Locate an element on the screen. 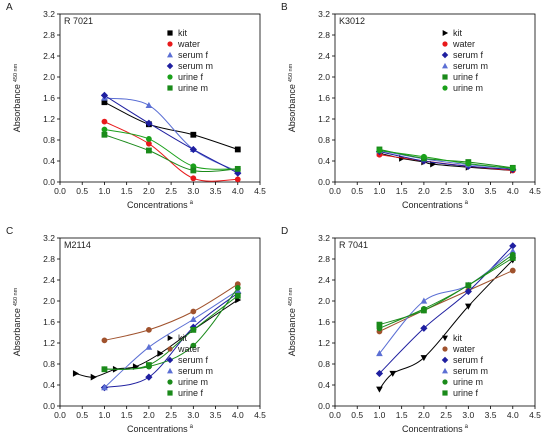 The width and height of the screenshot is (550, 448). x-tick-label: 4.5 is located at coordinates (260, 191).